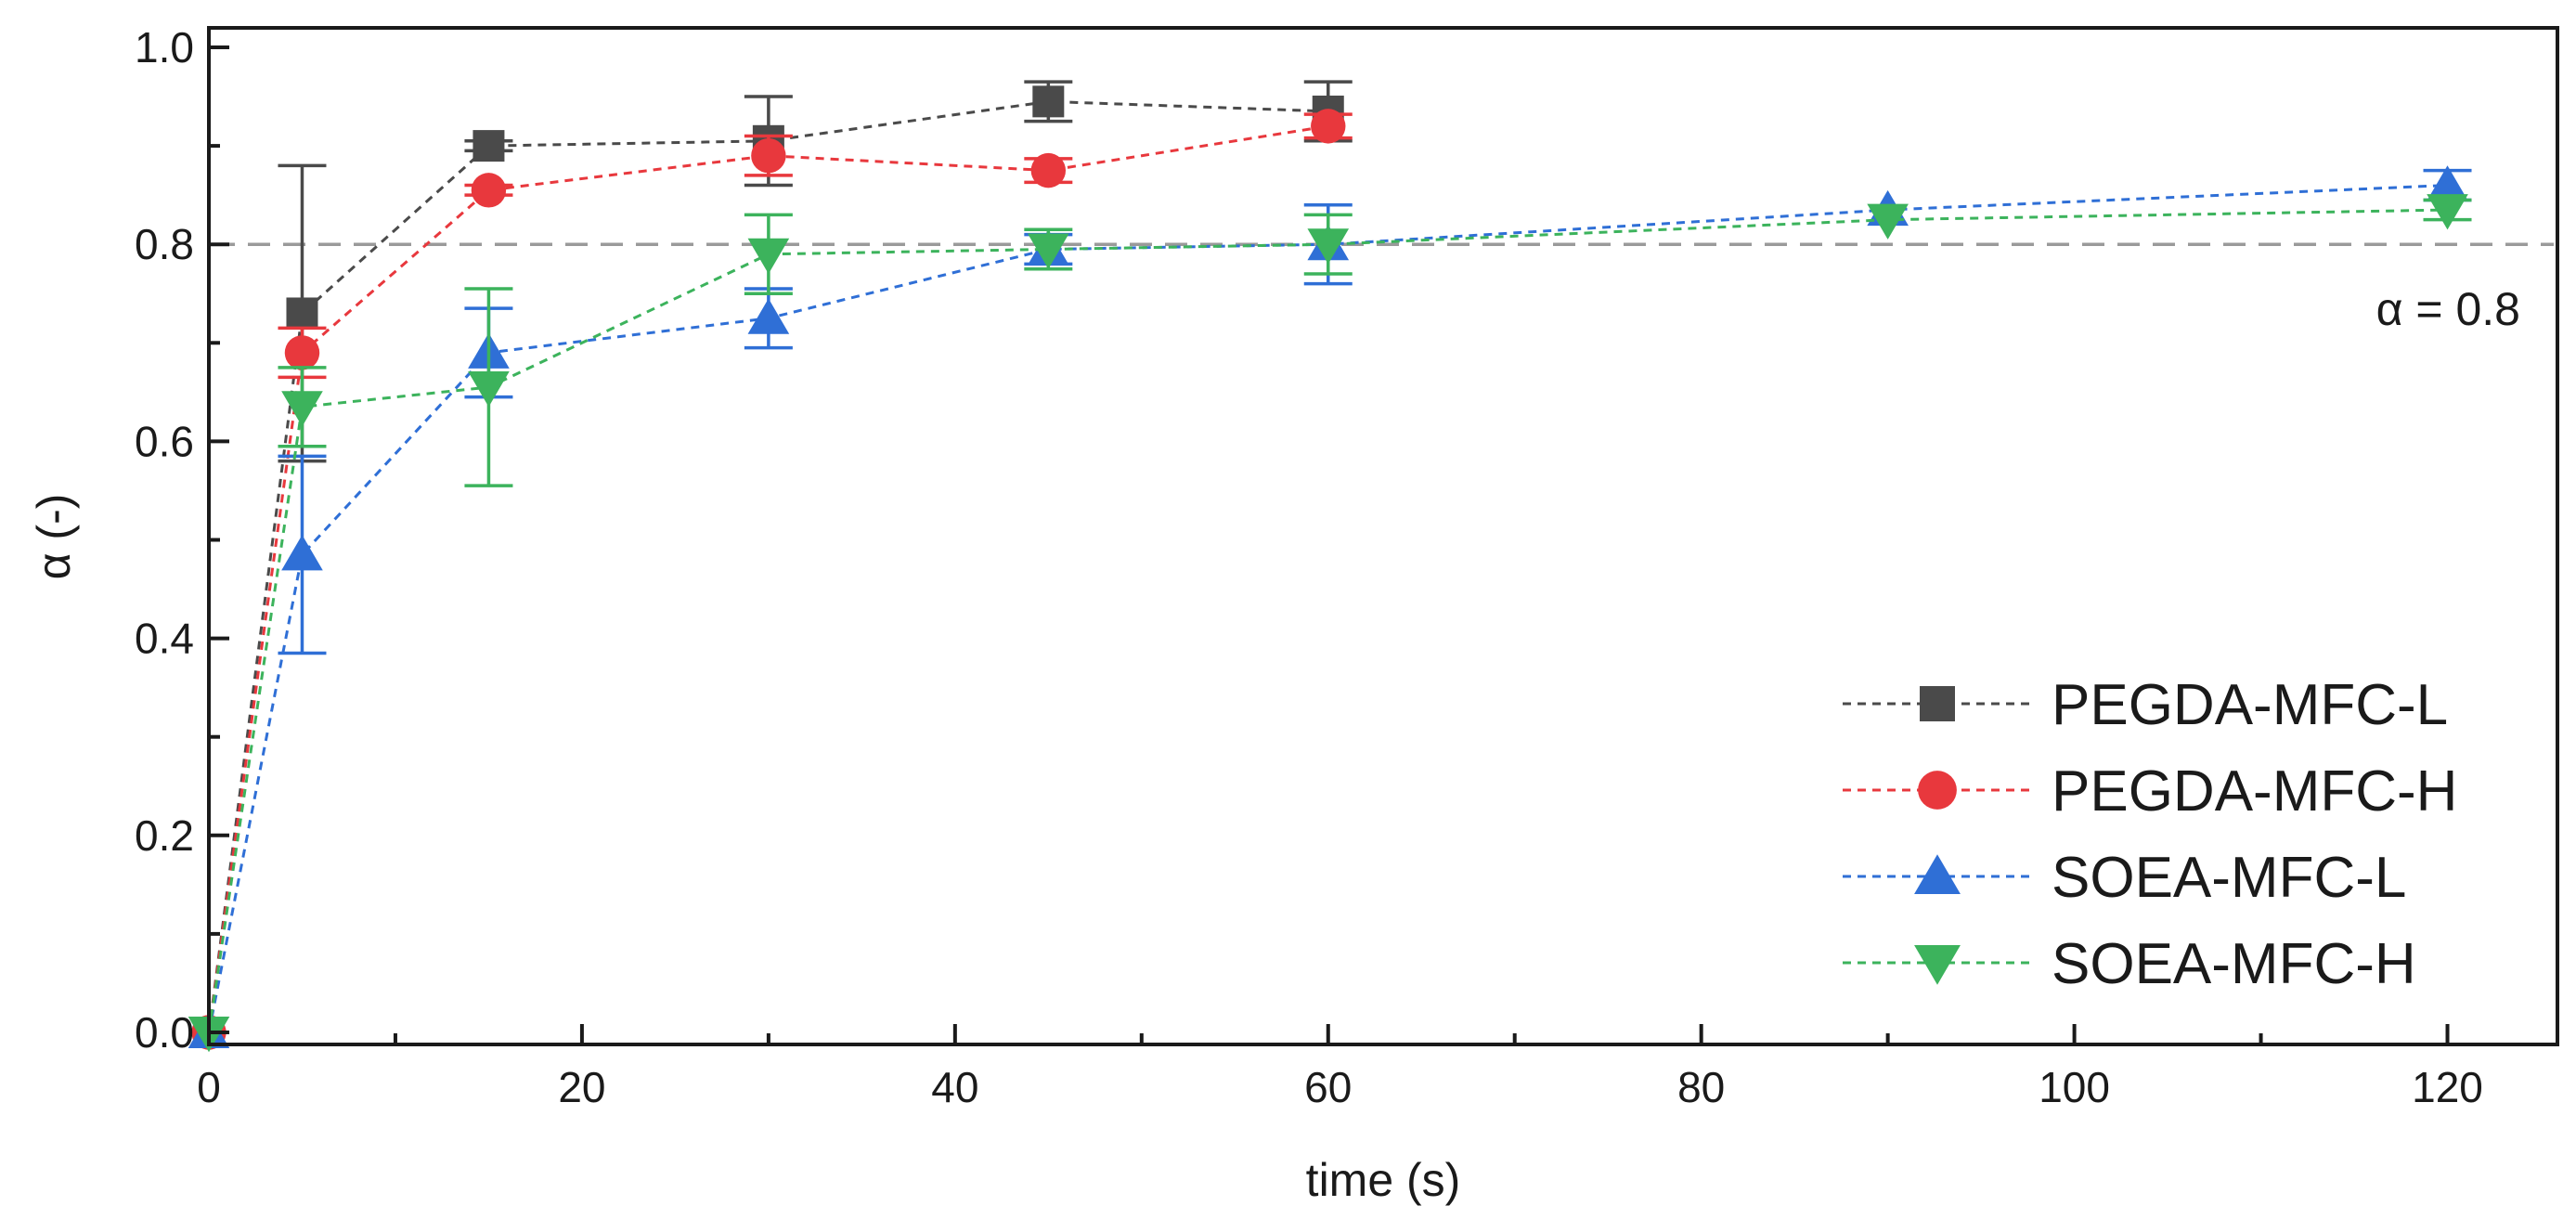 The image size is (2576, 1219). I want to click on legend-item: SOEA-MFC-L, so click(2124, 878).